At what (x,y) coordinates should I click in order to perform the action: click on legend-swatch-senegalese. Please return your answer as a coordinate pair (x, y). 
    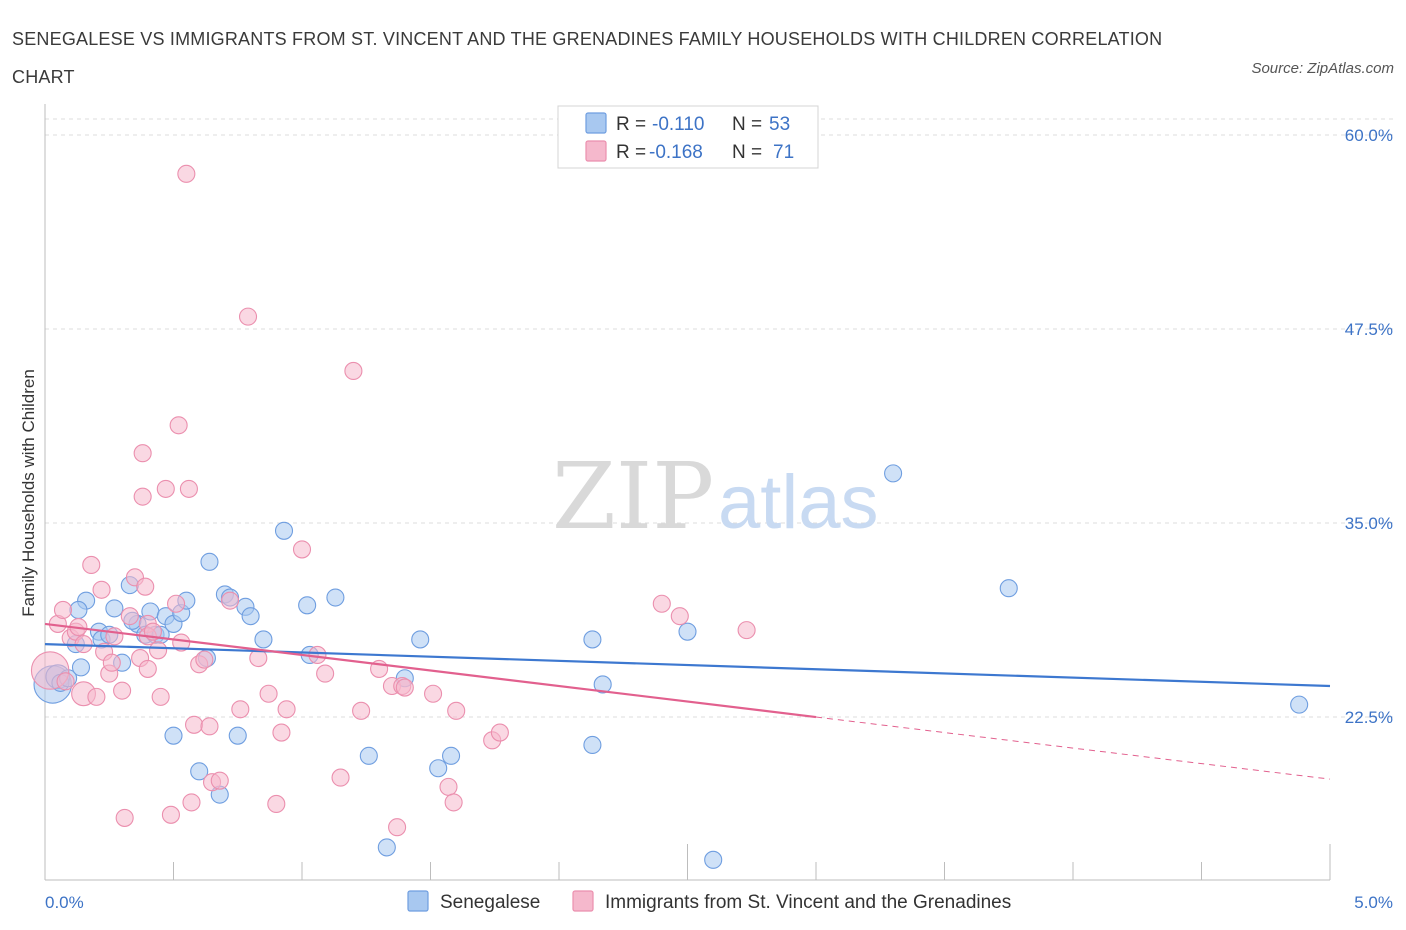
    Looking at the image, I should click on (418, 901).